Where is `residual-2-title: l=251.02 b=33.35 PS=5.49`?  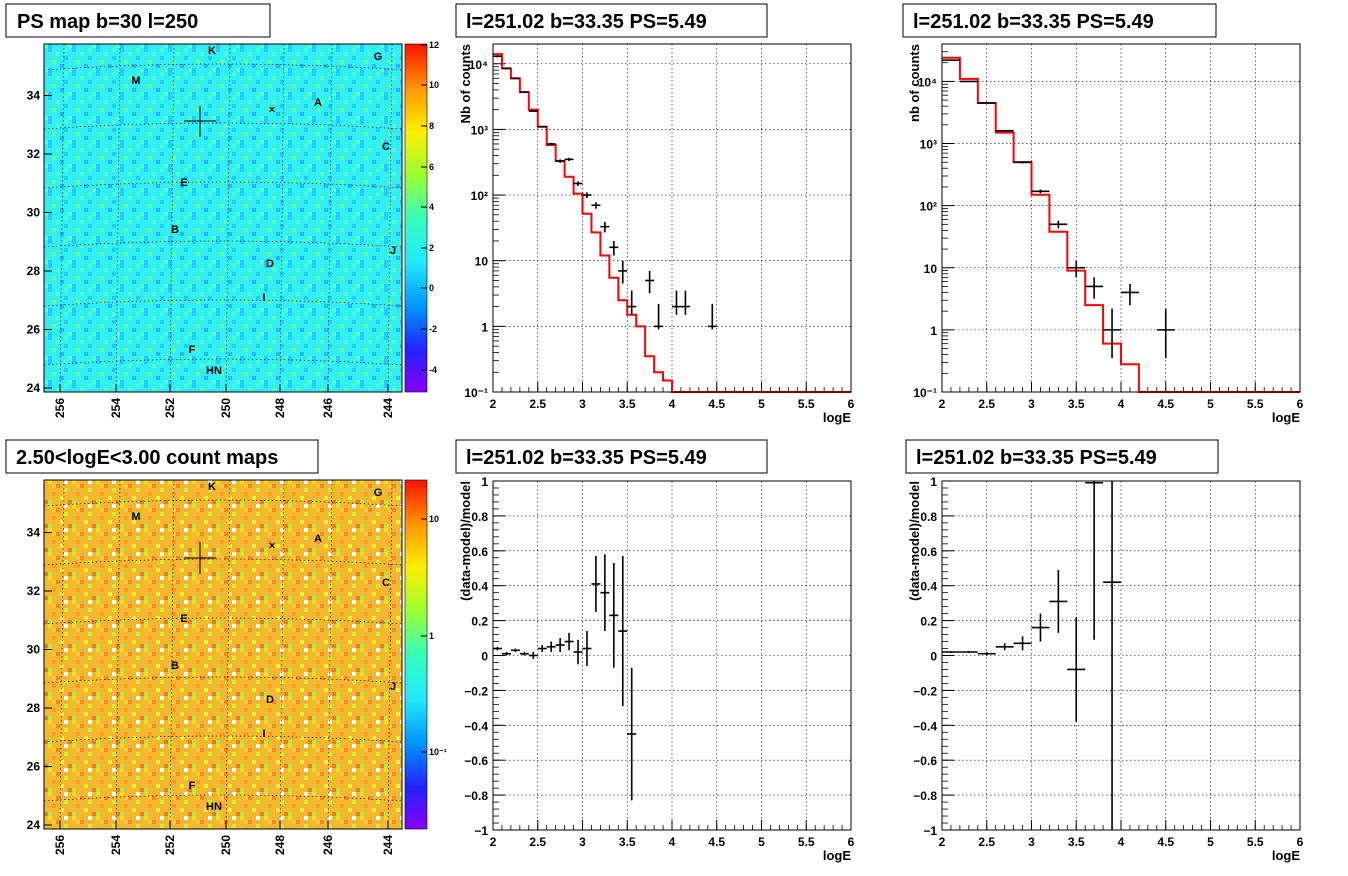
residual-2-title: l=251.02 b=33.35 PS=5.49 is located at coordinates (1036, 458).